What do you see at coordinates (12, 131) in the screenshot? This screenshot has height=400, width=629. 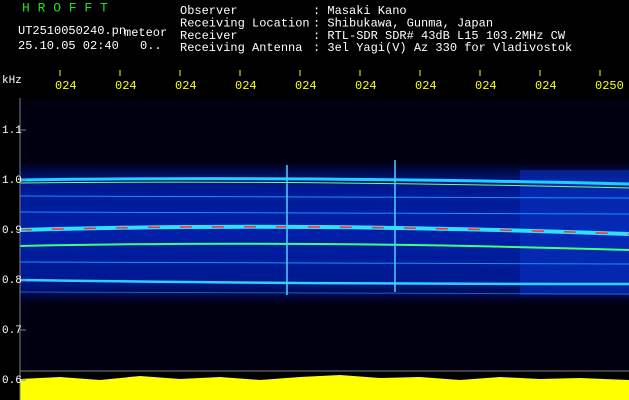 I see `freq-label: 1.1` at bounding box center [12, 131].